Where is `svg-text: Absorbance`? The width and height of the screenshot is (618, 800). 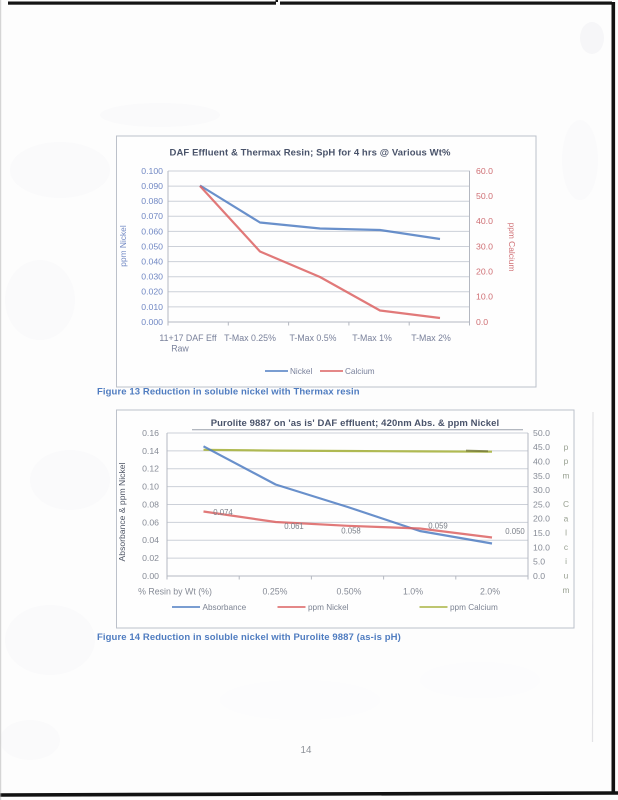
svg-text: Absorbance is located at coordinates (225, 607).